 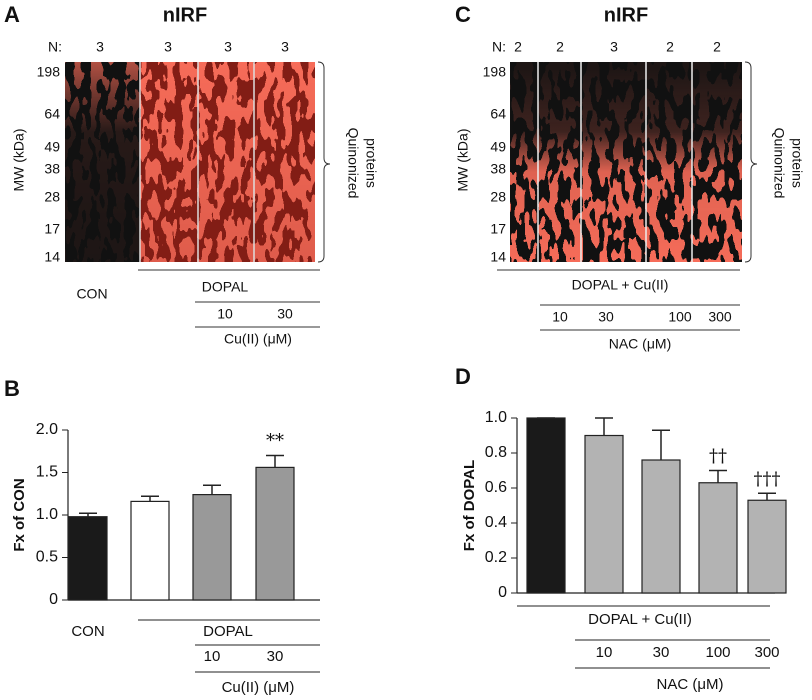 What do you see at coordinates (275, 441) in the screenshot?
I see `significance: **` at bounding box center [275, 441].